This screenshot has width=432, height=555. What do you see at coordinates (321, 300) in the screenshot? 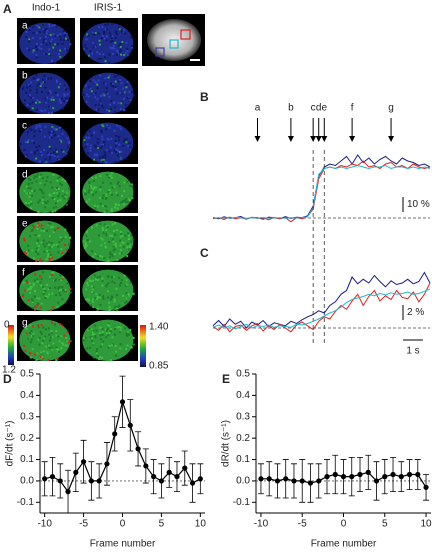
I see `trace-line` at bounding box center [321, 300].